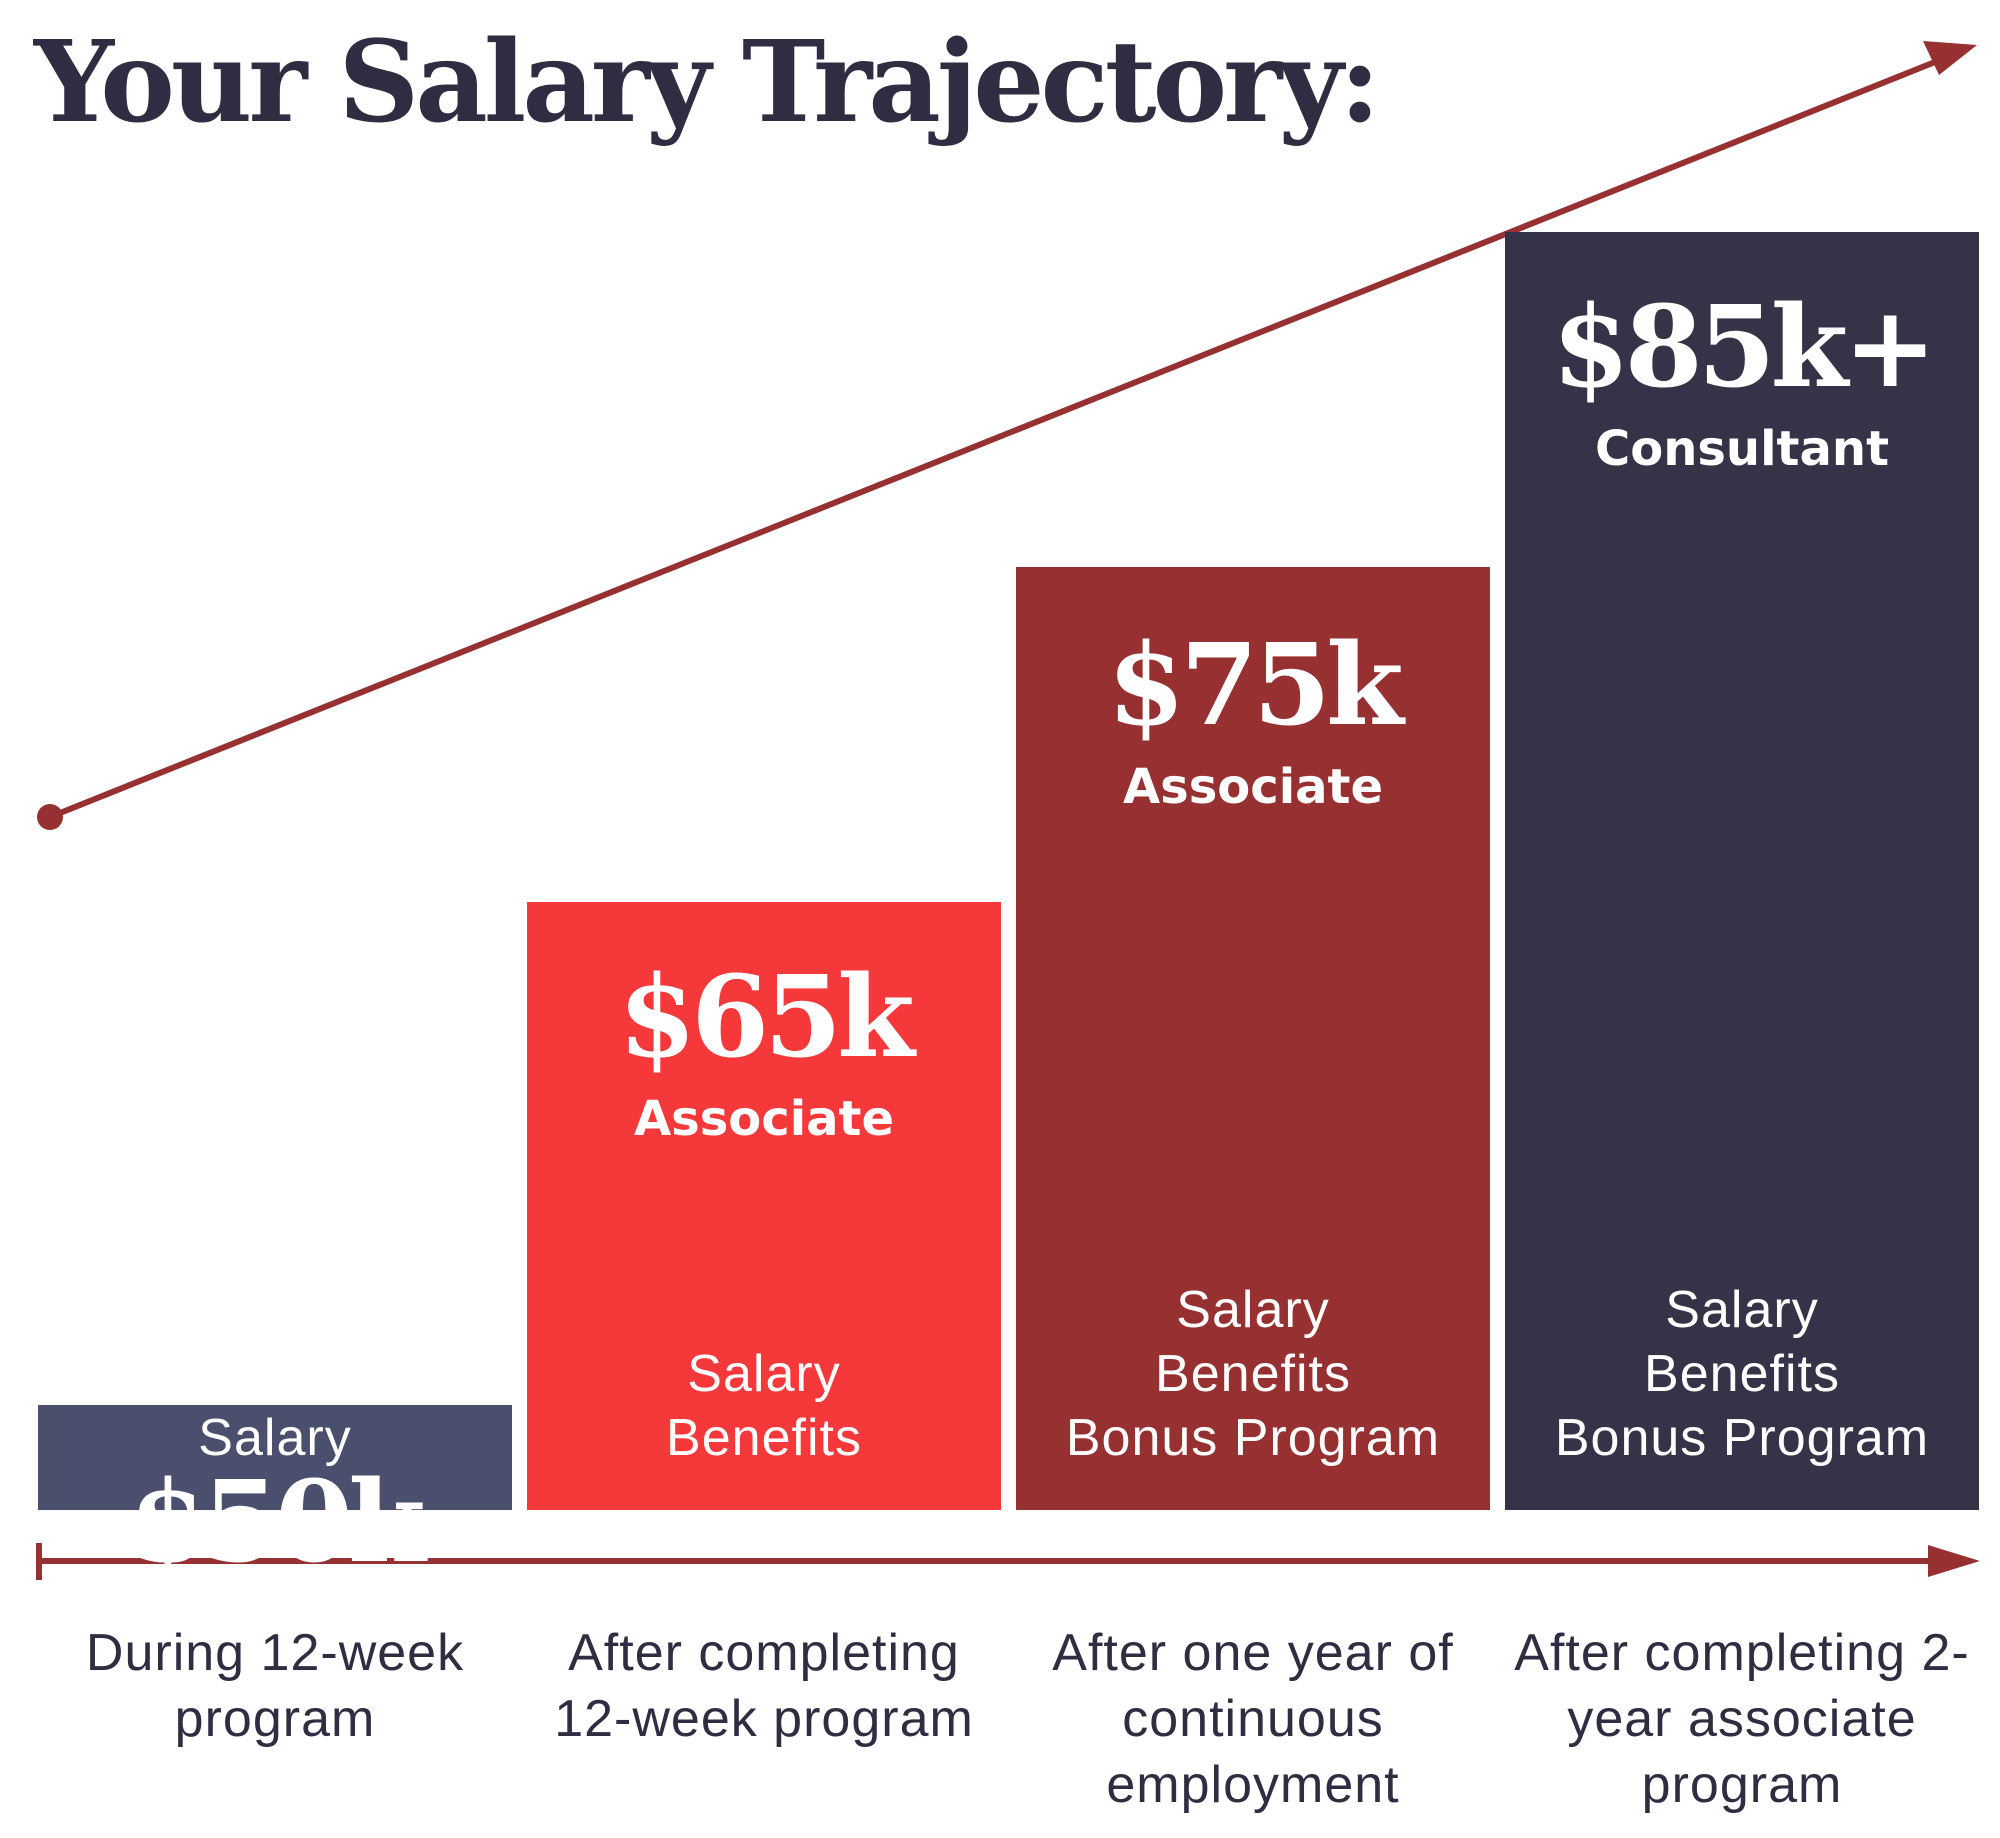  Describe the element at coordinates (764, 1406) in the screenshot. I see `bar-perks-list: Salary Benefits` at that location.